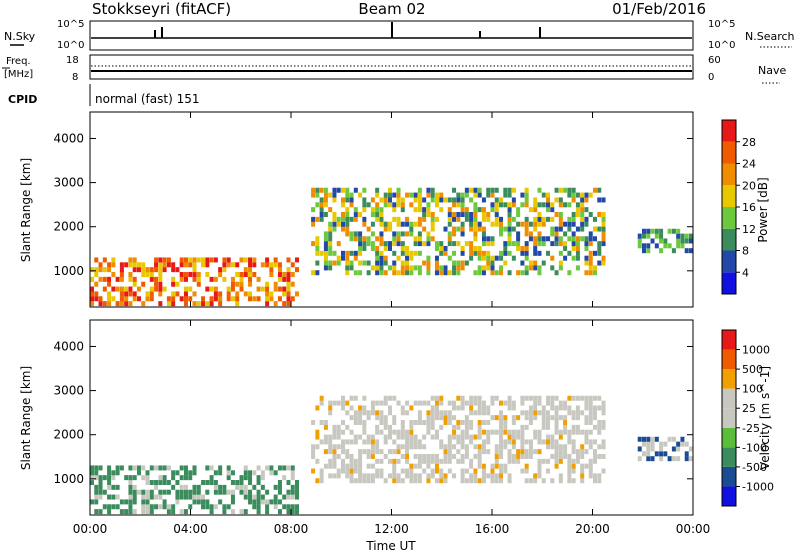 The width and height of the screenshot is (800, 554). What do you see at coordinates (756, 350) in the screenshot?
I see `colorbar-tick-label: 1000` at bounding box center [756, 350].